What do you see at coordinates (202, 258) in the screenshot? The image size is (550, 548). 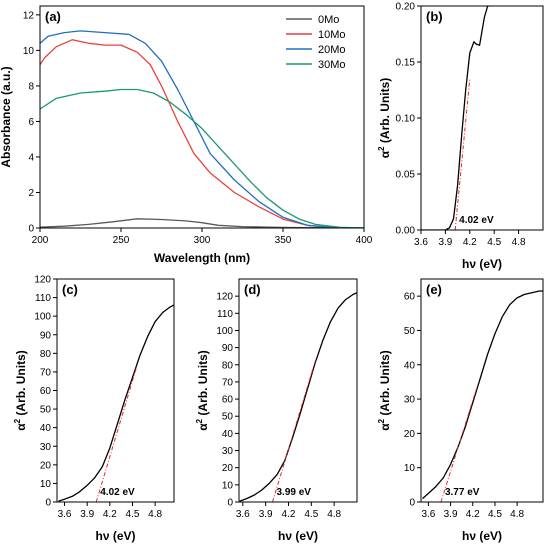 I see `x-axis-title: Wavelength (nm)` at bounding box center [202, 258].